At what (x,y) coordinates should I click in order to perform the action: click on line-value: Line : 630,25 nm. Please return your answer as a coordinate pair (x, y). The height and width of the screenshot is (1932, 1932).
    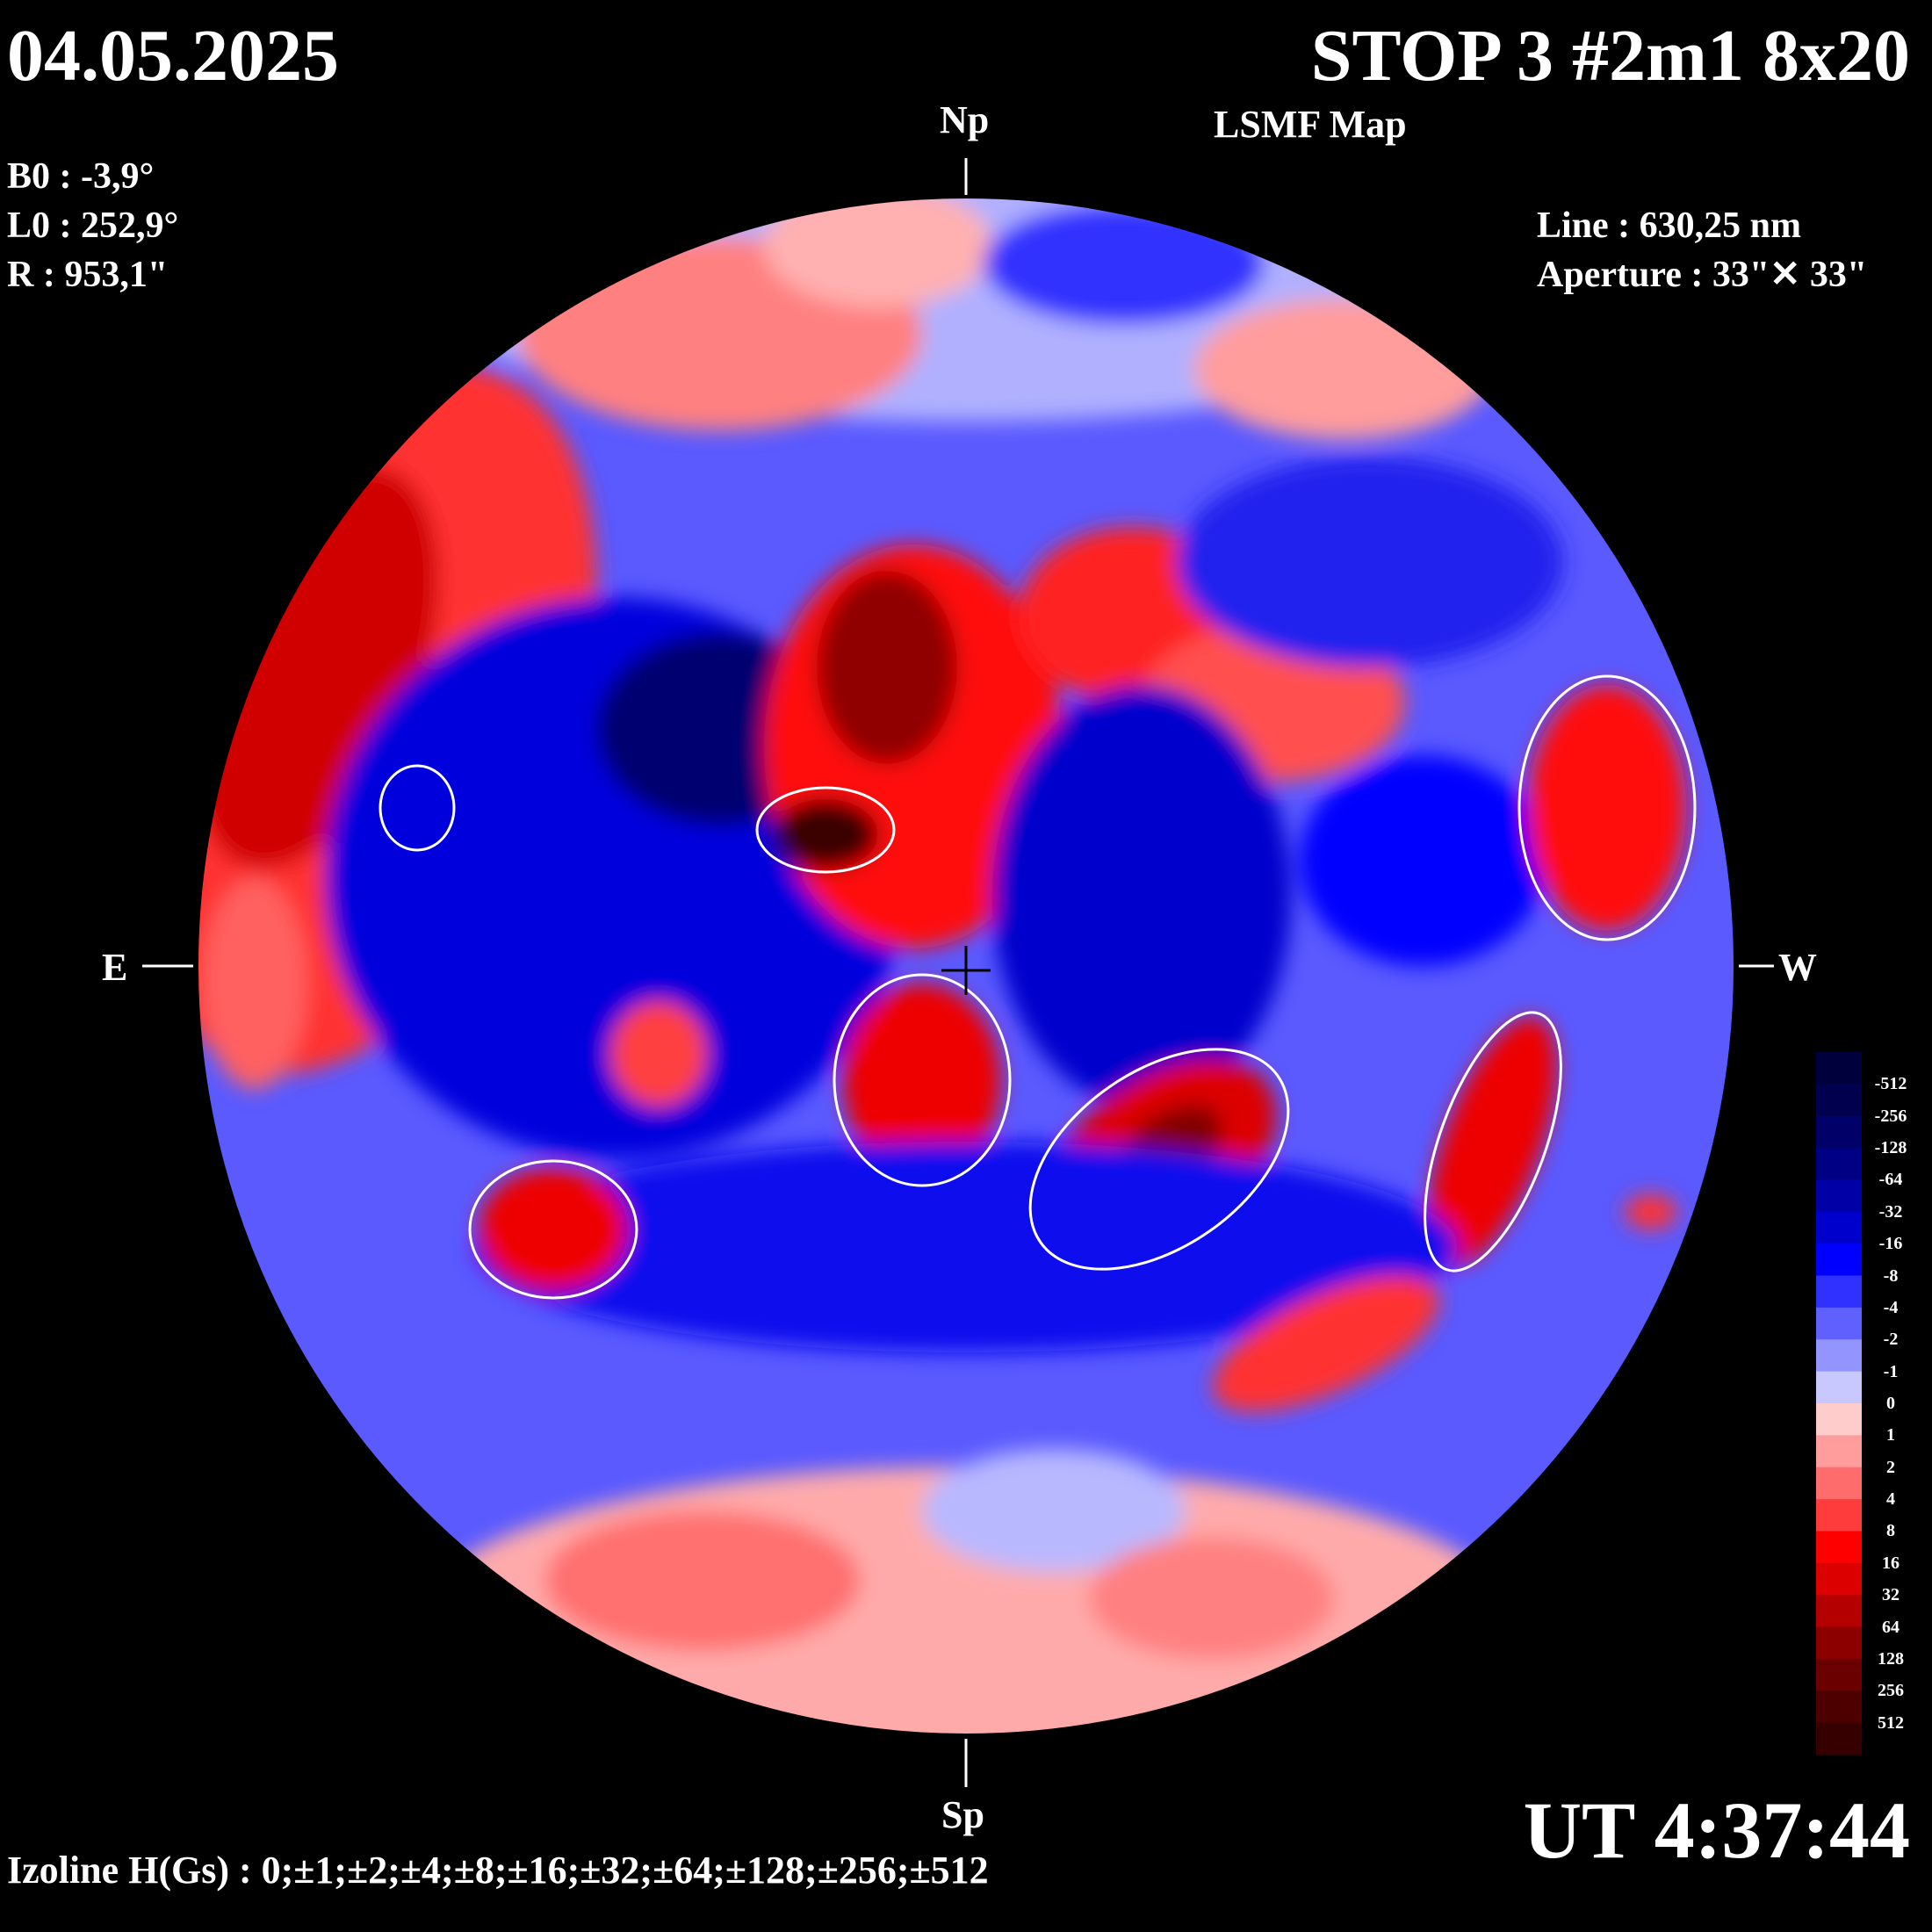
    Looking at the image, I should click on (1669, 226).